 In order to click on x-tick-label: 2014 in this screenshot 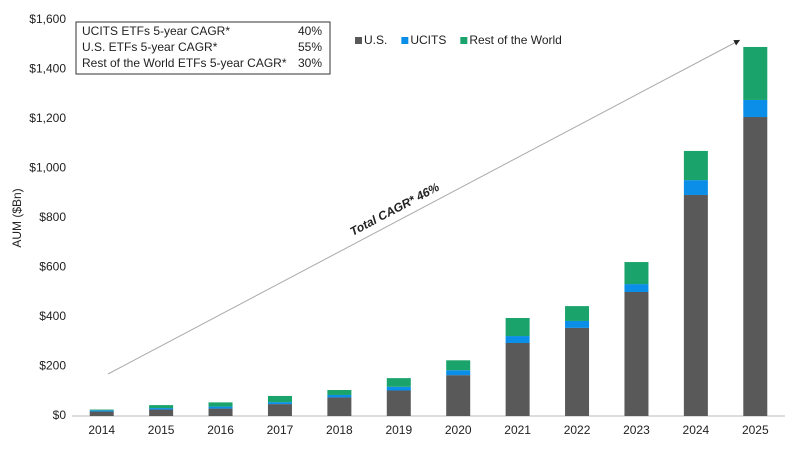, I will do `click(101, 430)`.